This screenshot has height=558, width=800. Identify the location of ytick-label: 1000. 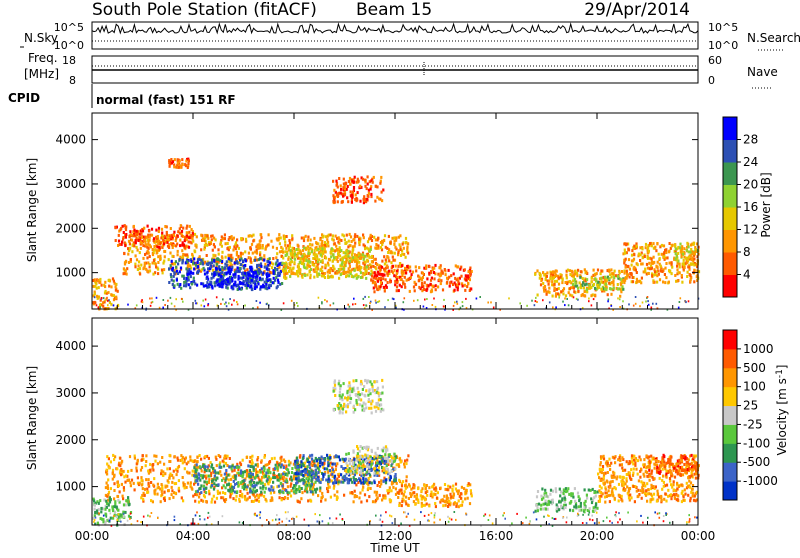
(70, 273).